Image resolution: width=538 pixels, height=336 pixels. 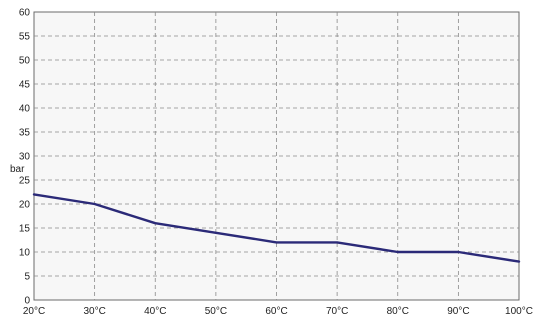 I want to click on x-tick-label: 20°C, so click(x=34, y=311).